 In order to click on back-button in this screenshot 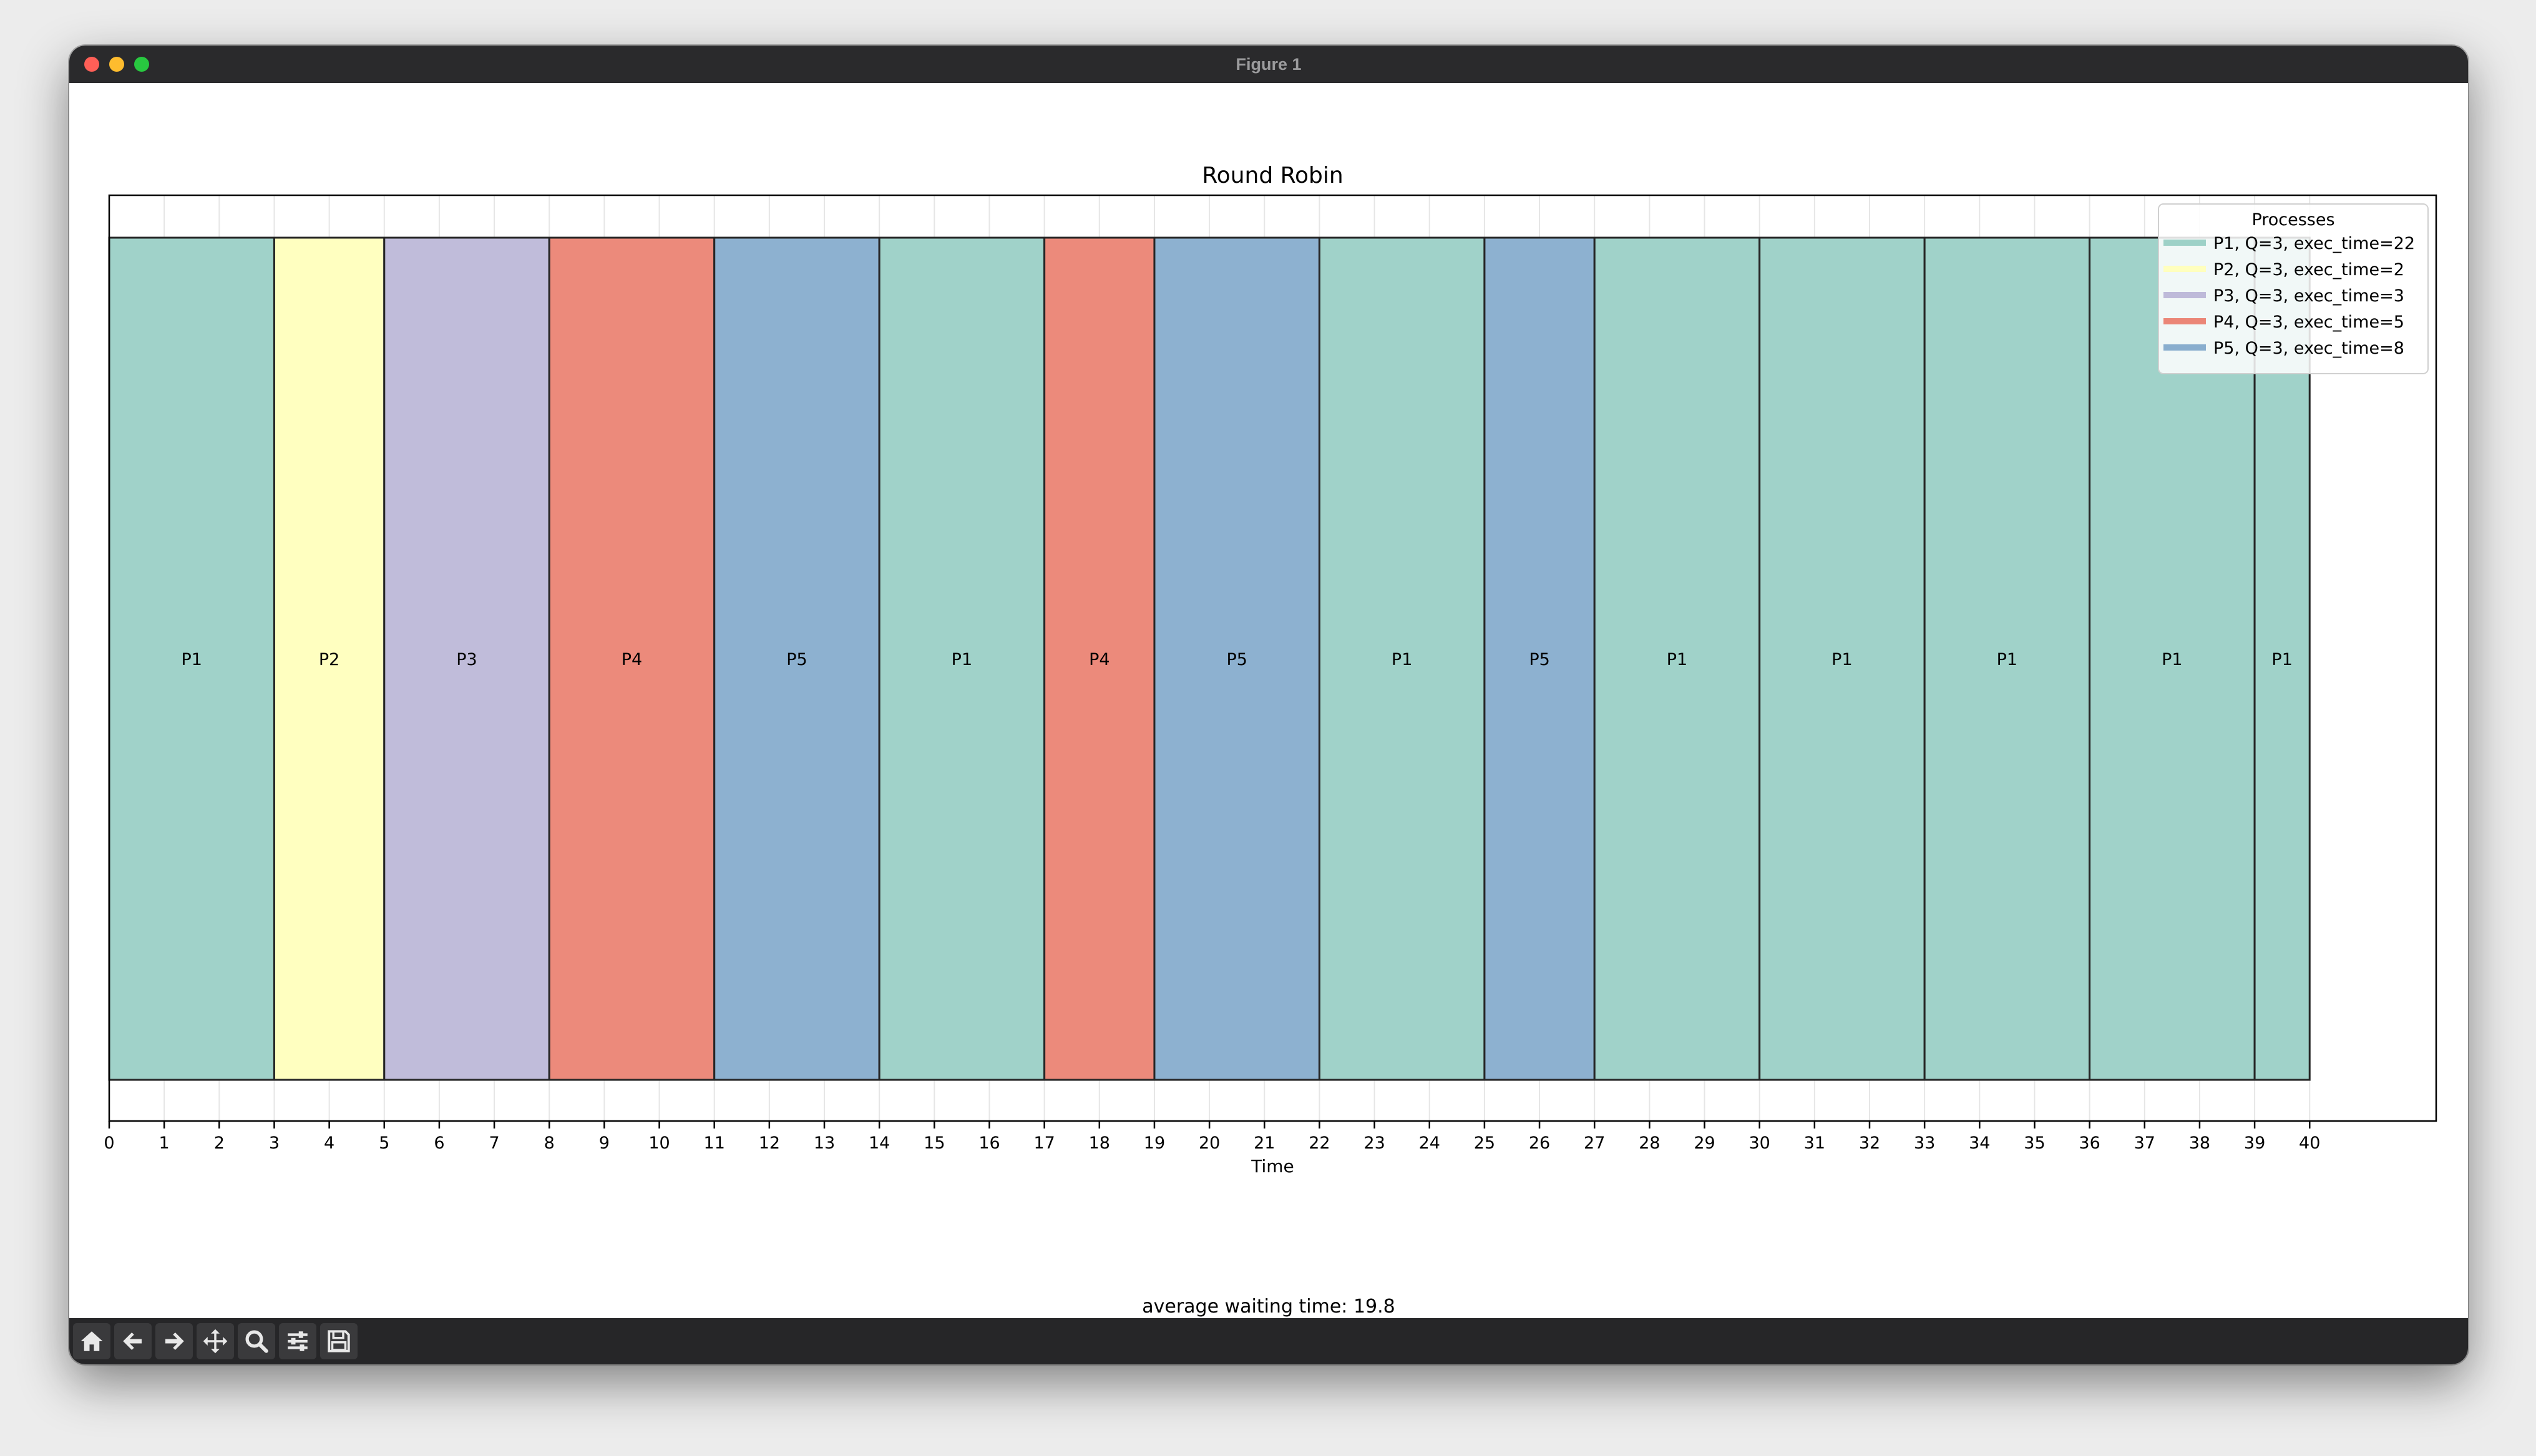, I will do `click(133, 1341)`.